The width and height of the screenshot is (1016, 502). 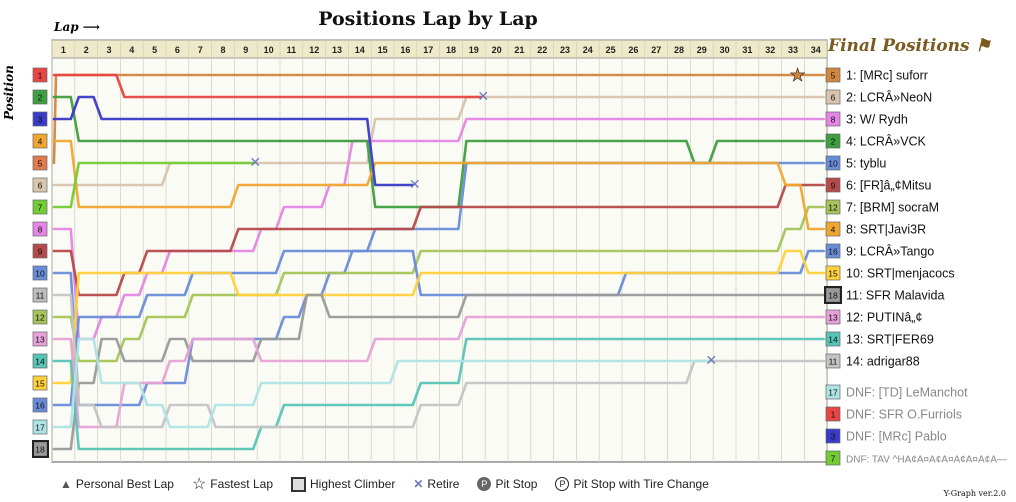 I want to click on square-icon, so click(x=298, y=484).